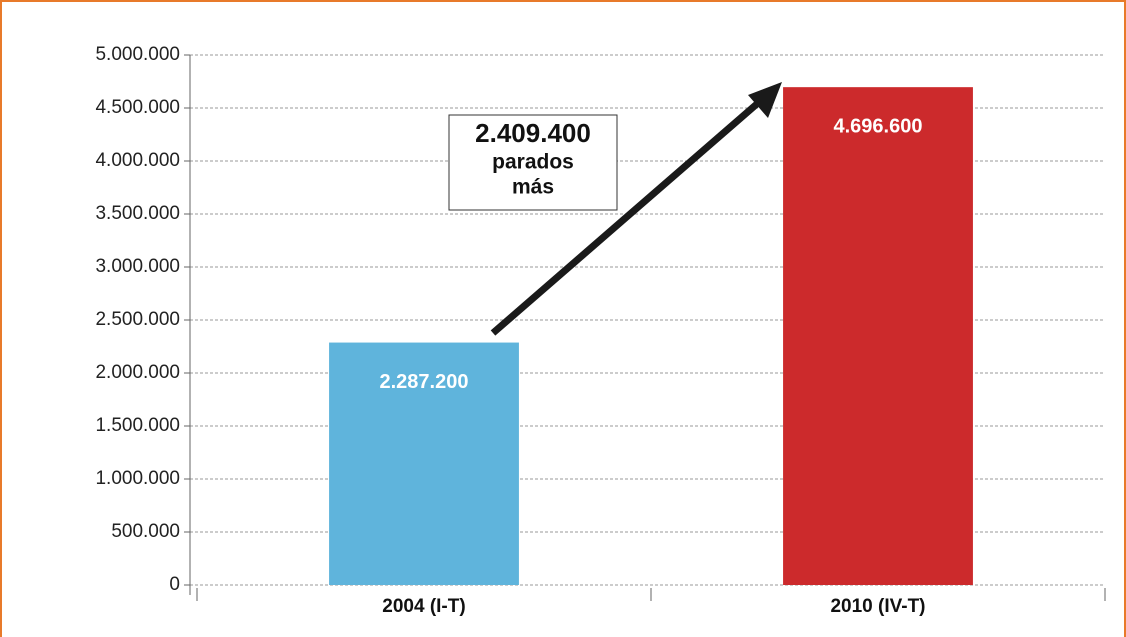 This screenshot has height=637, width=1126. What do you see at coordinates (145, 531) in the screenshot?
I see `y-tick-label: 500.000` at bounding box center [145, 531].